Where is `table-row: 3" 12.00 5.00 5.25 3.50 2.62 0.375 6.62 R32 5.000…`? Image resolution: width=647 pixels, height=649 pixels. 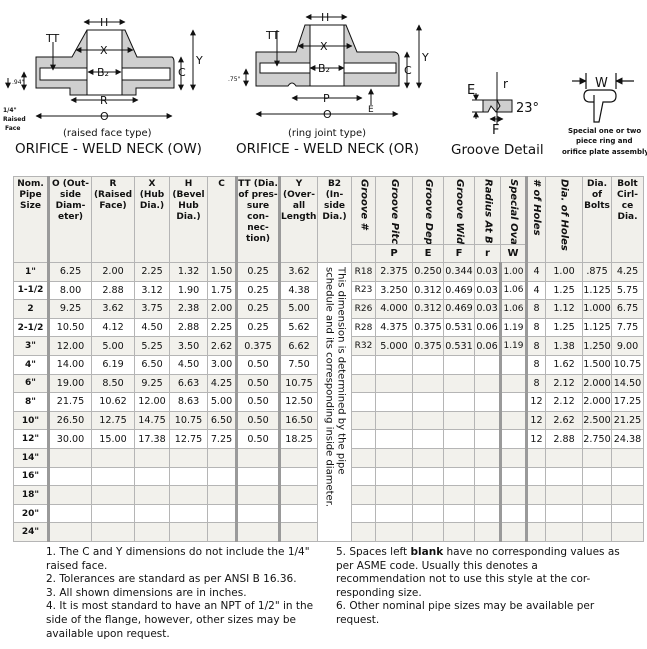 table-row: 3" 12.00 5.00 5.25 3.50 2.62 0.375 6.62 R32 5.000… is located at coordinates (328, 346).